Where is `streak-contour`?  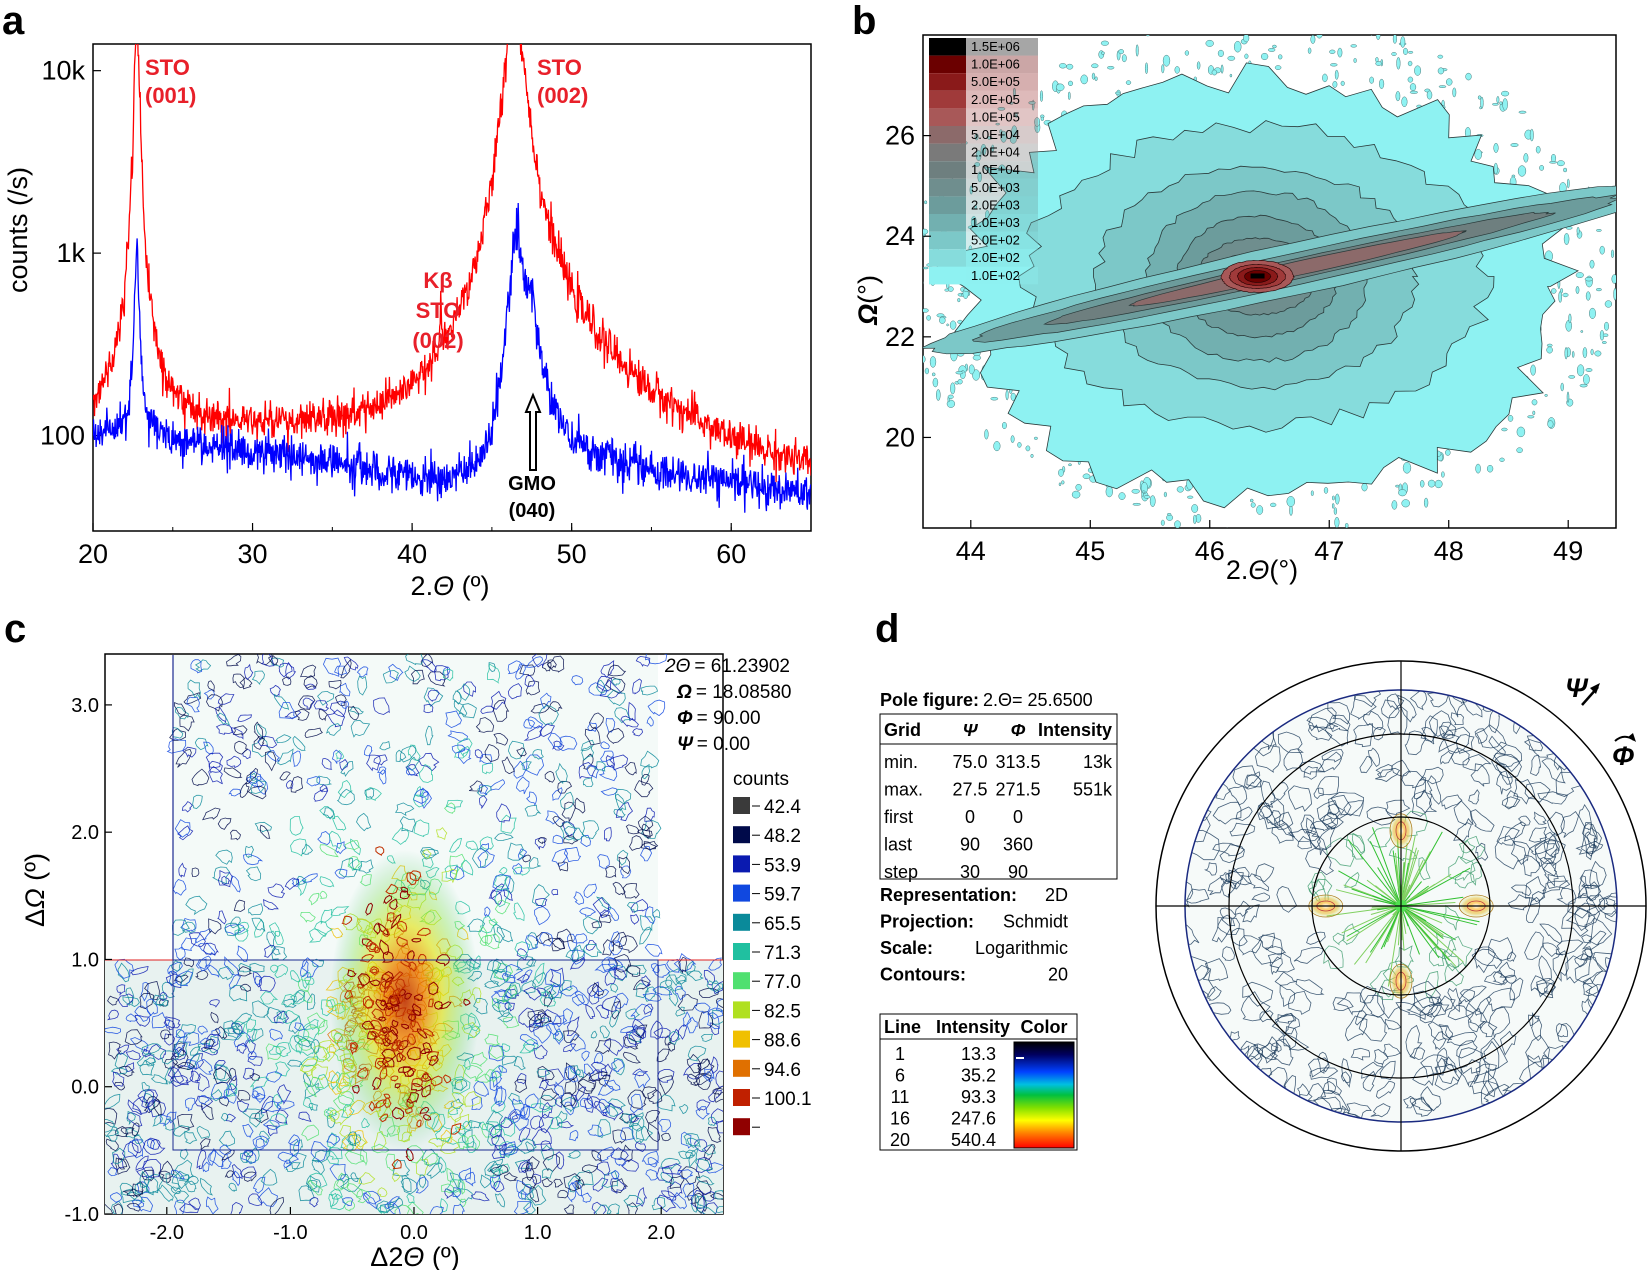 streak-contour is located at coordinates (1297, 268).